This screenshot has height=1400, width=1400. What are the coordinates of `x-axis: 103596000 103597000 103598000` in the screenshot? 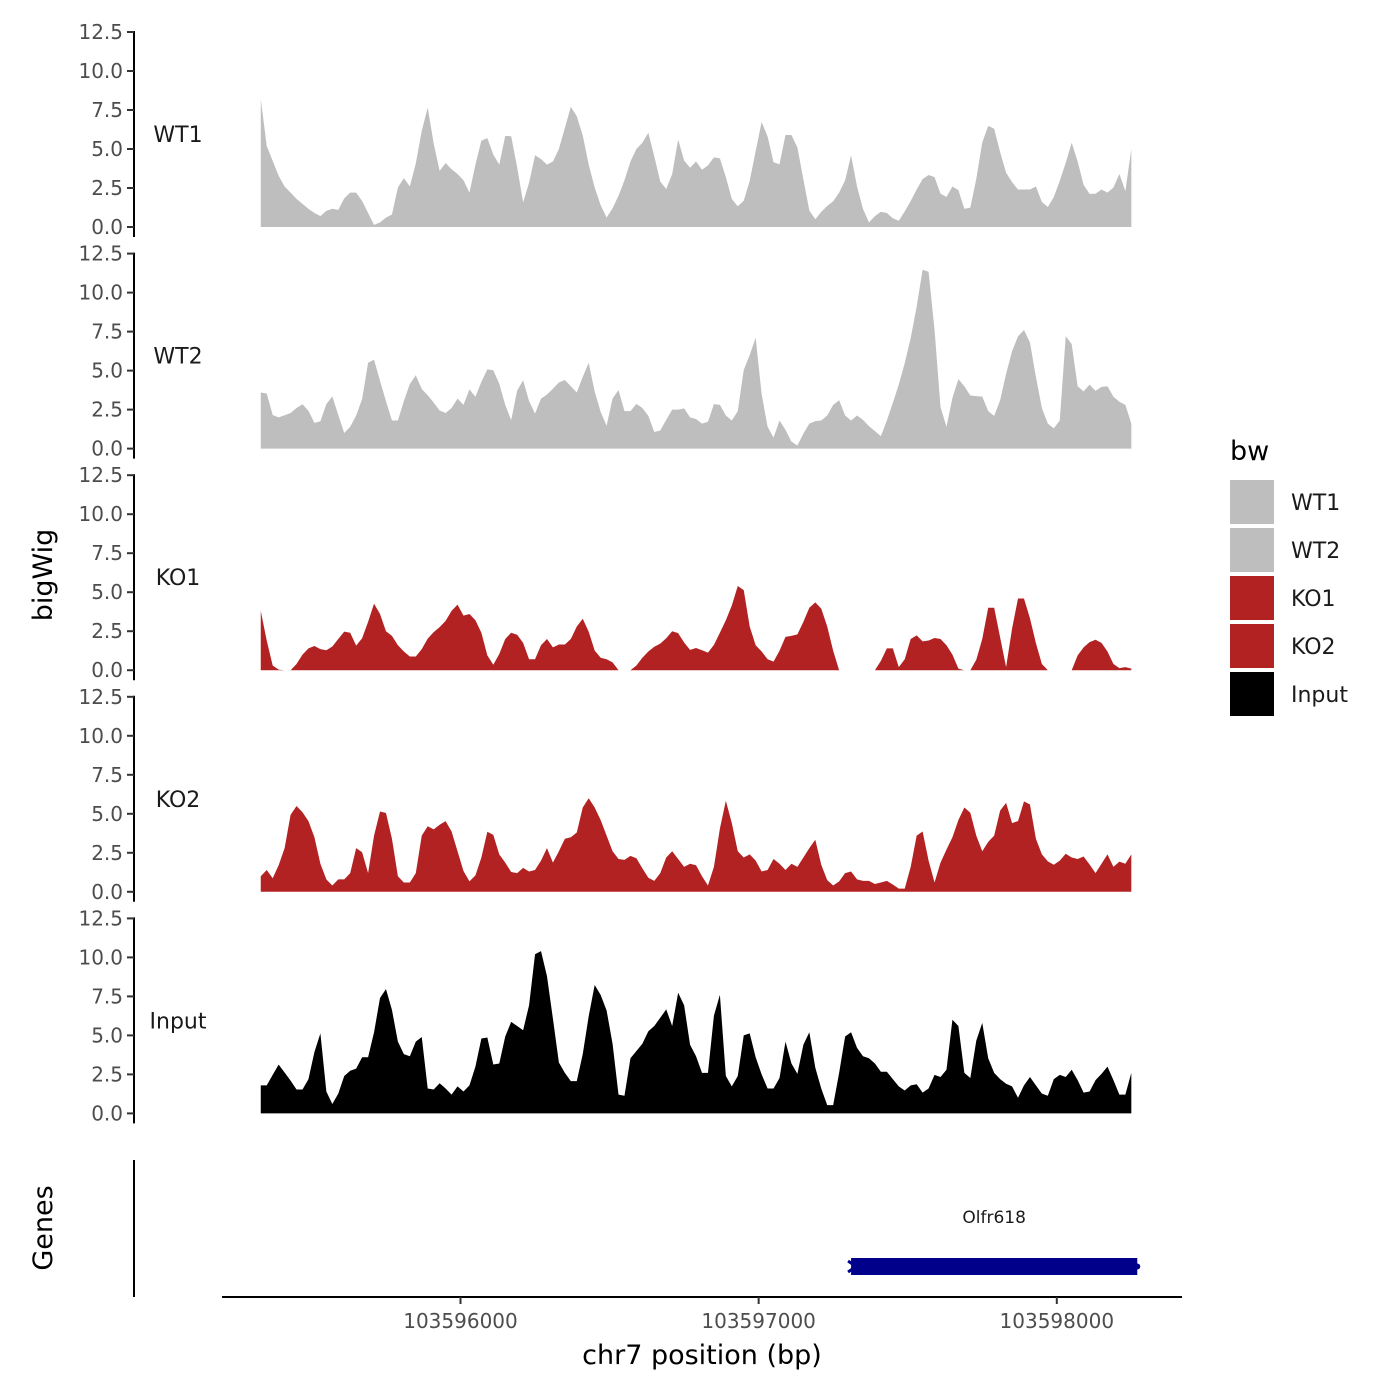 It's located at (702, 1314).